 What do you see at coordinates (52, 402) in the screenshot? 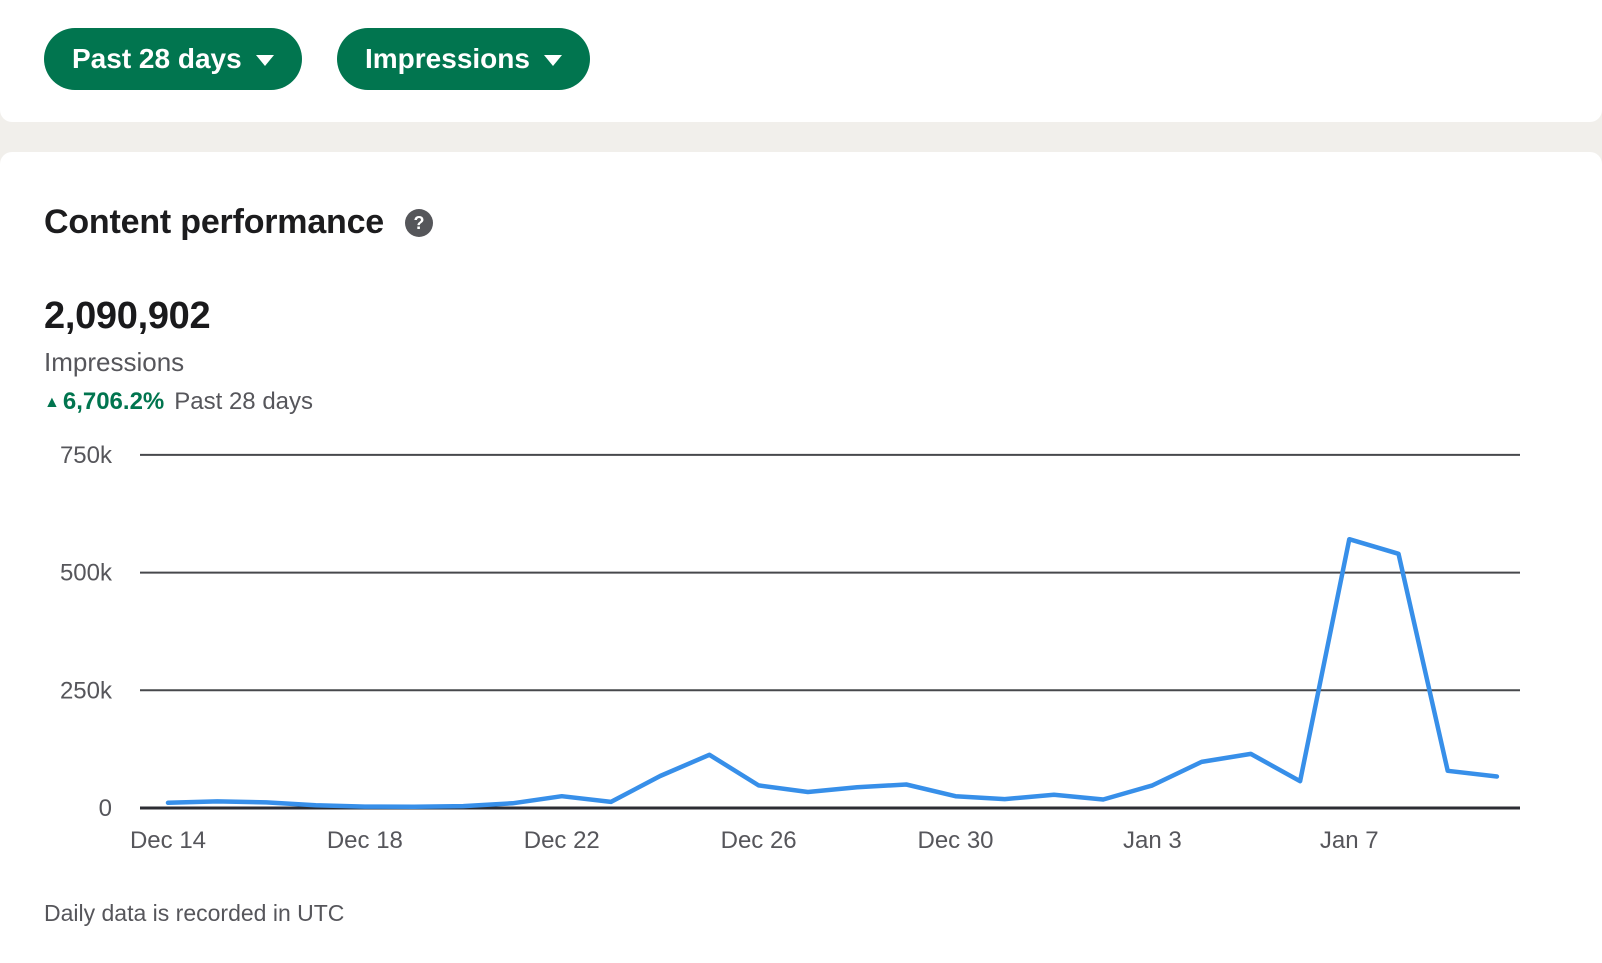
I see `trend-up-icon: ▲` at bounding box center [52, 402].